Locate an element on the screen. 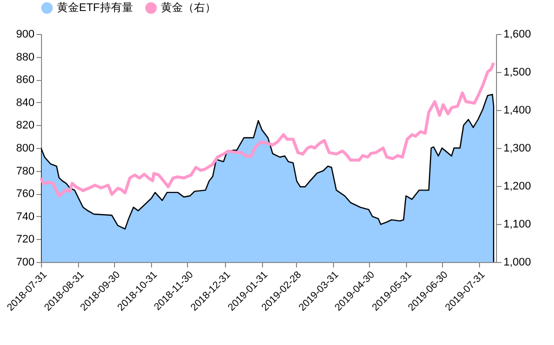 This screenshot has width=554, height=345. y-tick-label: 840 is located at coordinates (25, 102).